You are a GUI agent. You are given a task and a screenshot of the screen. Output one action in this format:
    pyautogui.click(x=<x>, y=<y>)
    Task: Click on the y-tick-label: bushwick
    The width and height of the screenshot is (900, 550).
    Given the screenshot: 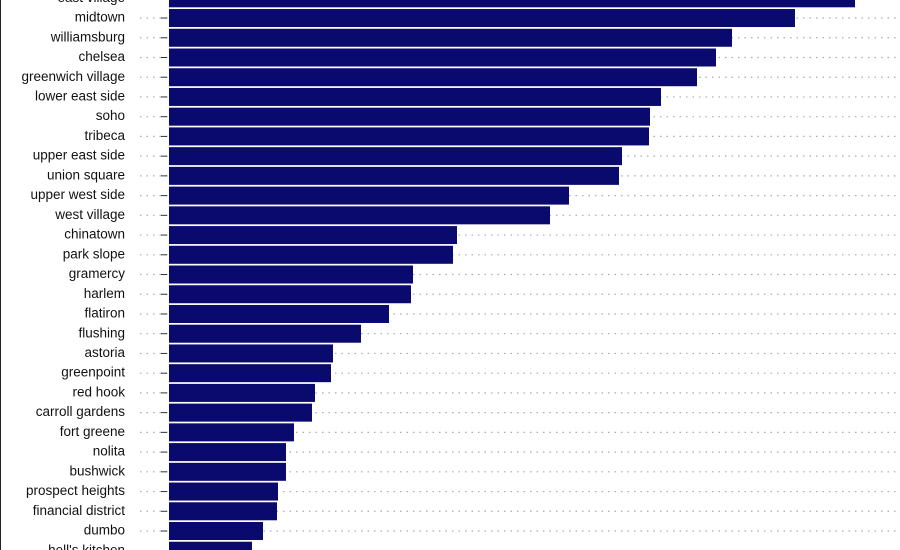 What is the action you would take?
    pyautogui.click(x=97, y=470)
    